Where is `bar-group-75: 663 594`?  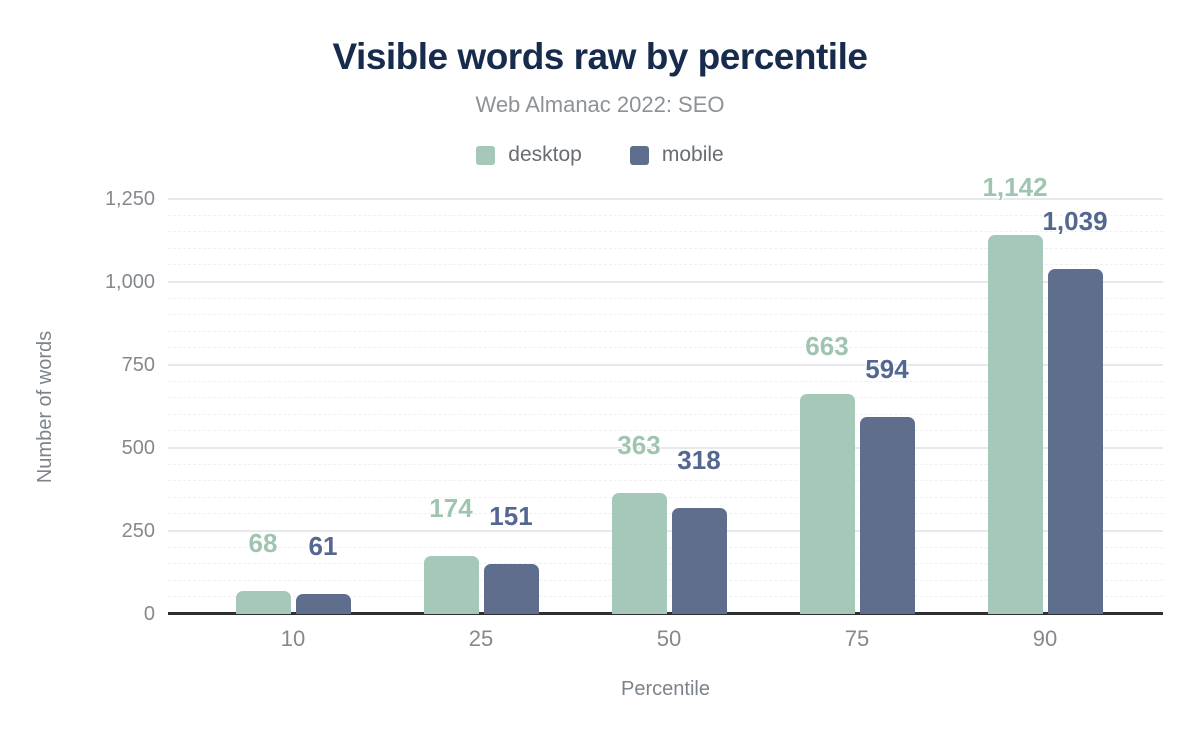 bar-group-75: 663 594 is located at coordinates (857, 472).